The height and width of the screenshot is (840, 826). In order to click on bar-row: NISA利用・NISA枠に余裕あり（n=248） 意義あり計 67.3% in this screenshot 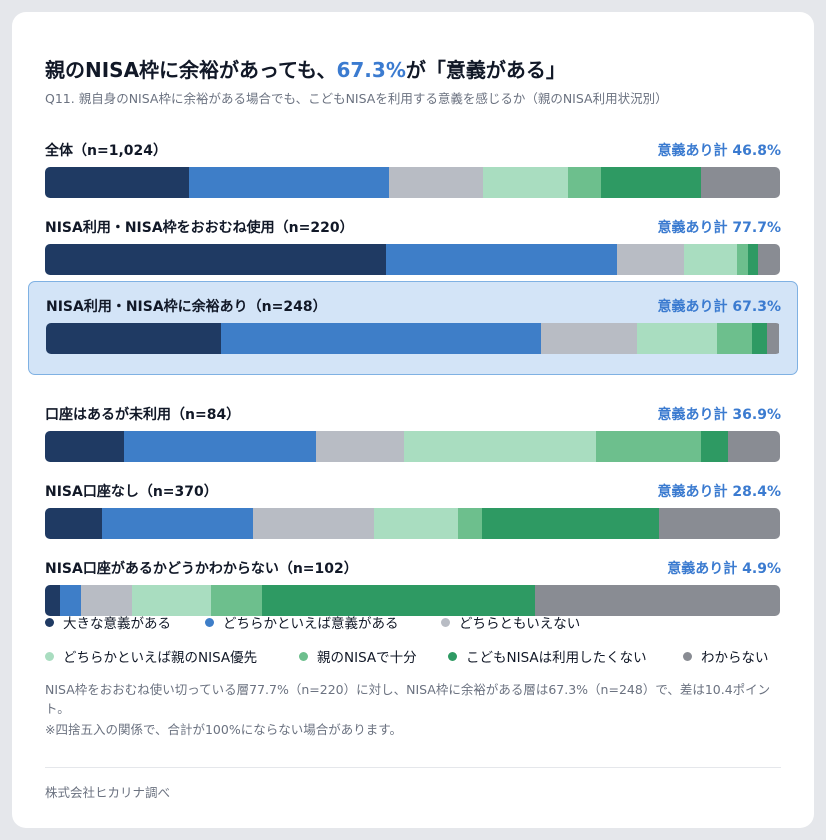, I will do `click(413, 328)`.